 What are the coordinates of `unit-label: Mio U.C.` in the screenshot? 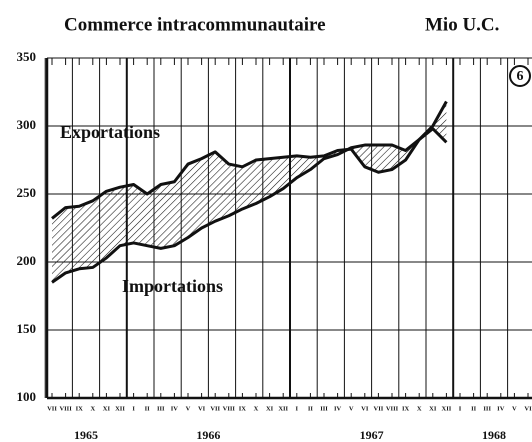 It's located at (462, 24).